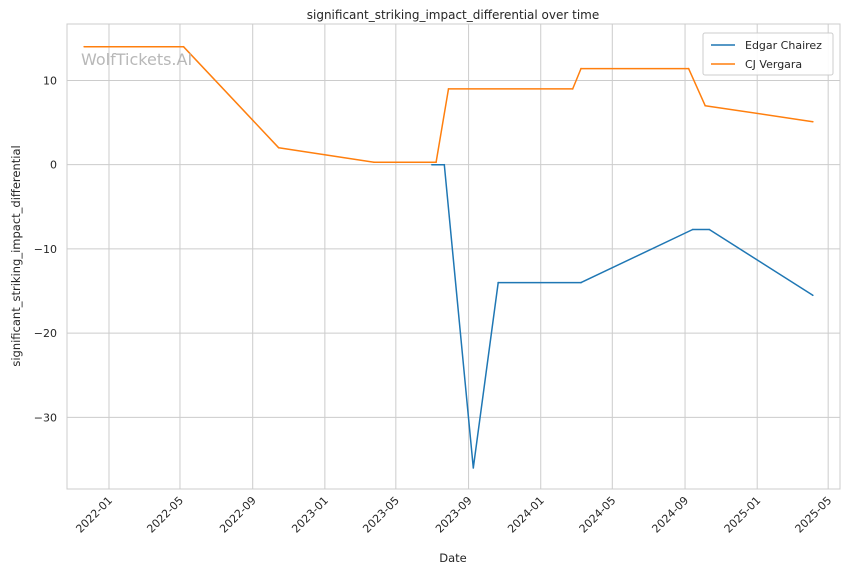 The height and width of the screenshot is (575, 857). I want to click on y-tick-label: 0, so click(53, 165).